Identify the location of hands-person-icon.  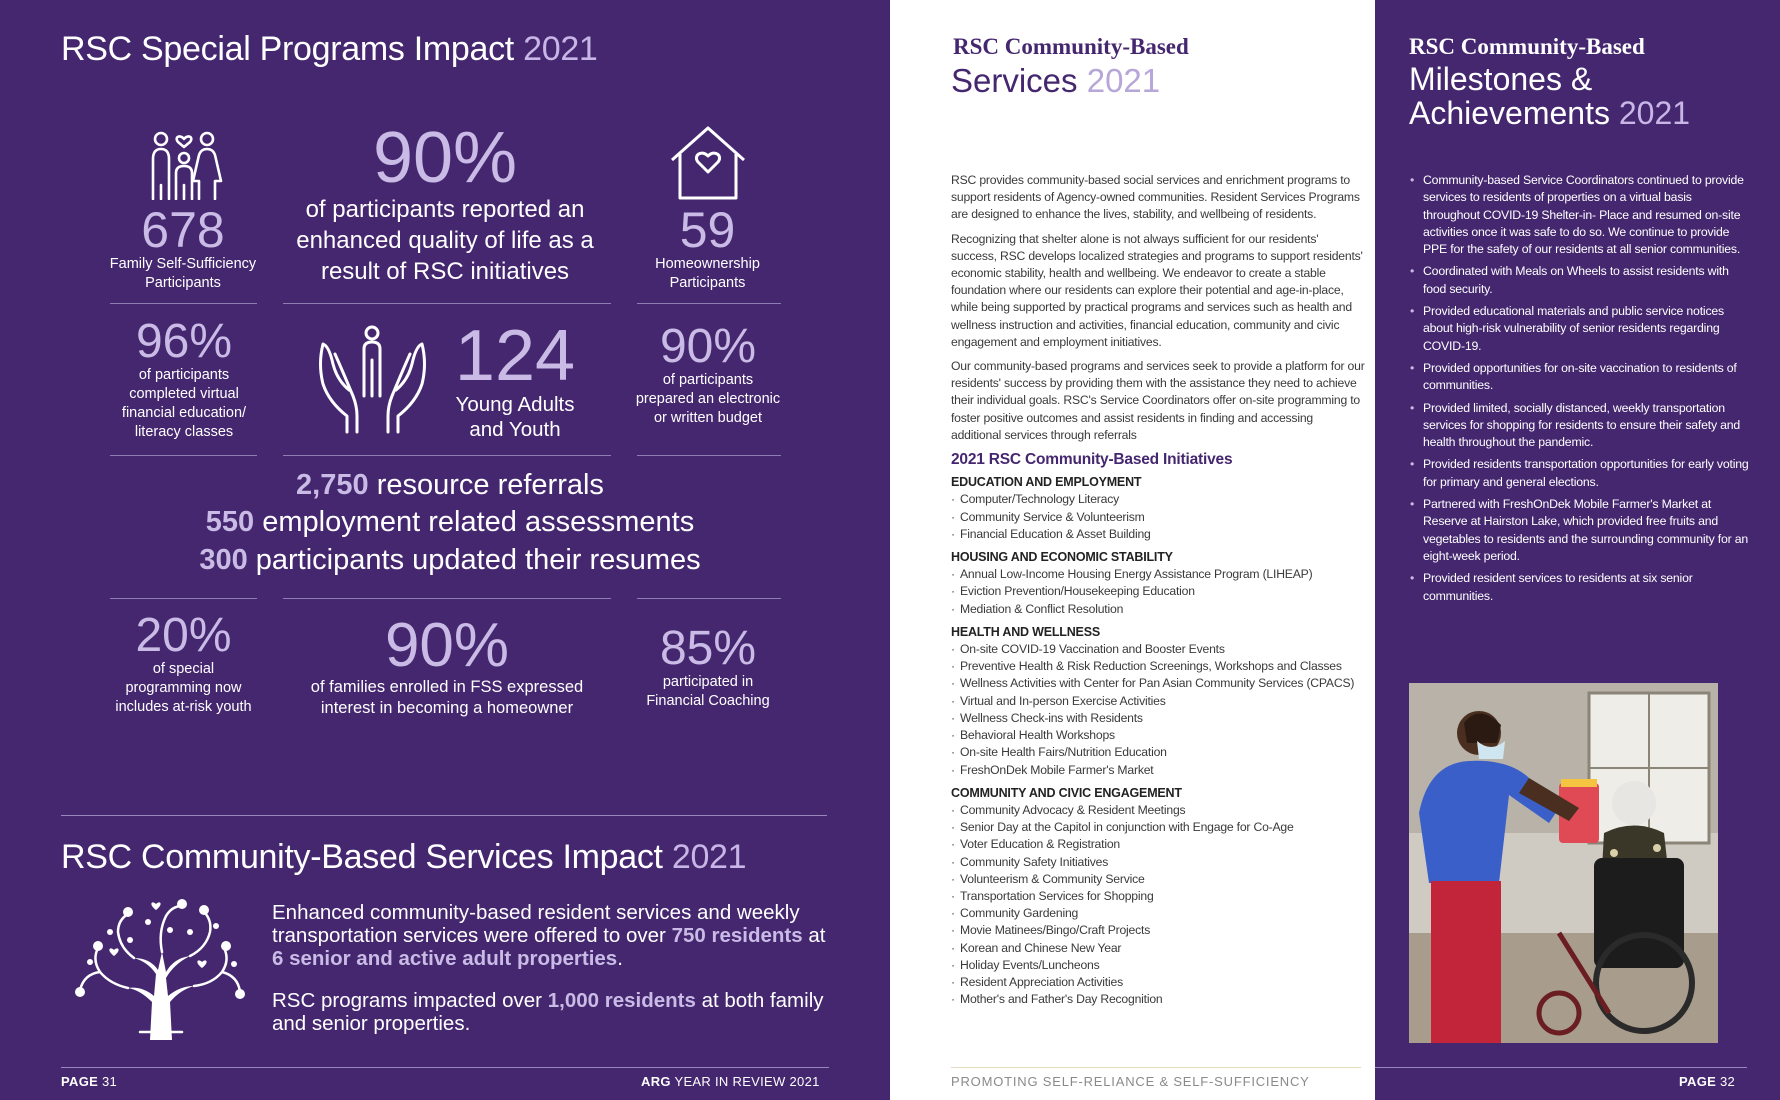
(372, 379).